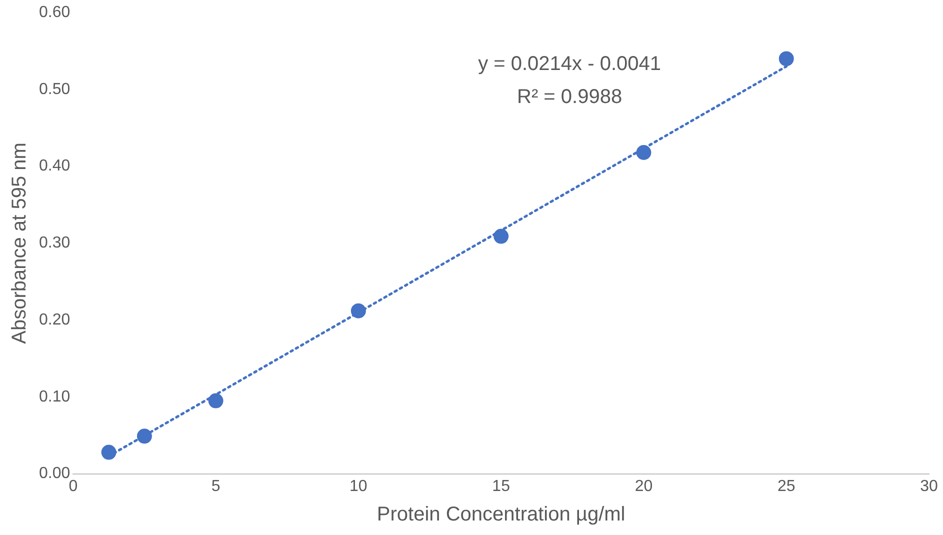 The width and height of the screenshot is (943, 535). I want to click on y-tick-label: 0.30, so click(54, 243).